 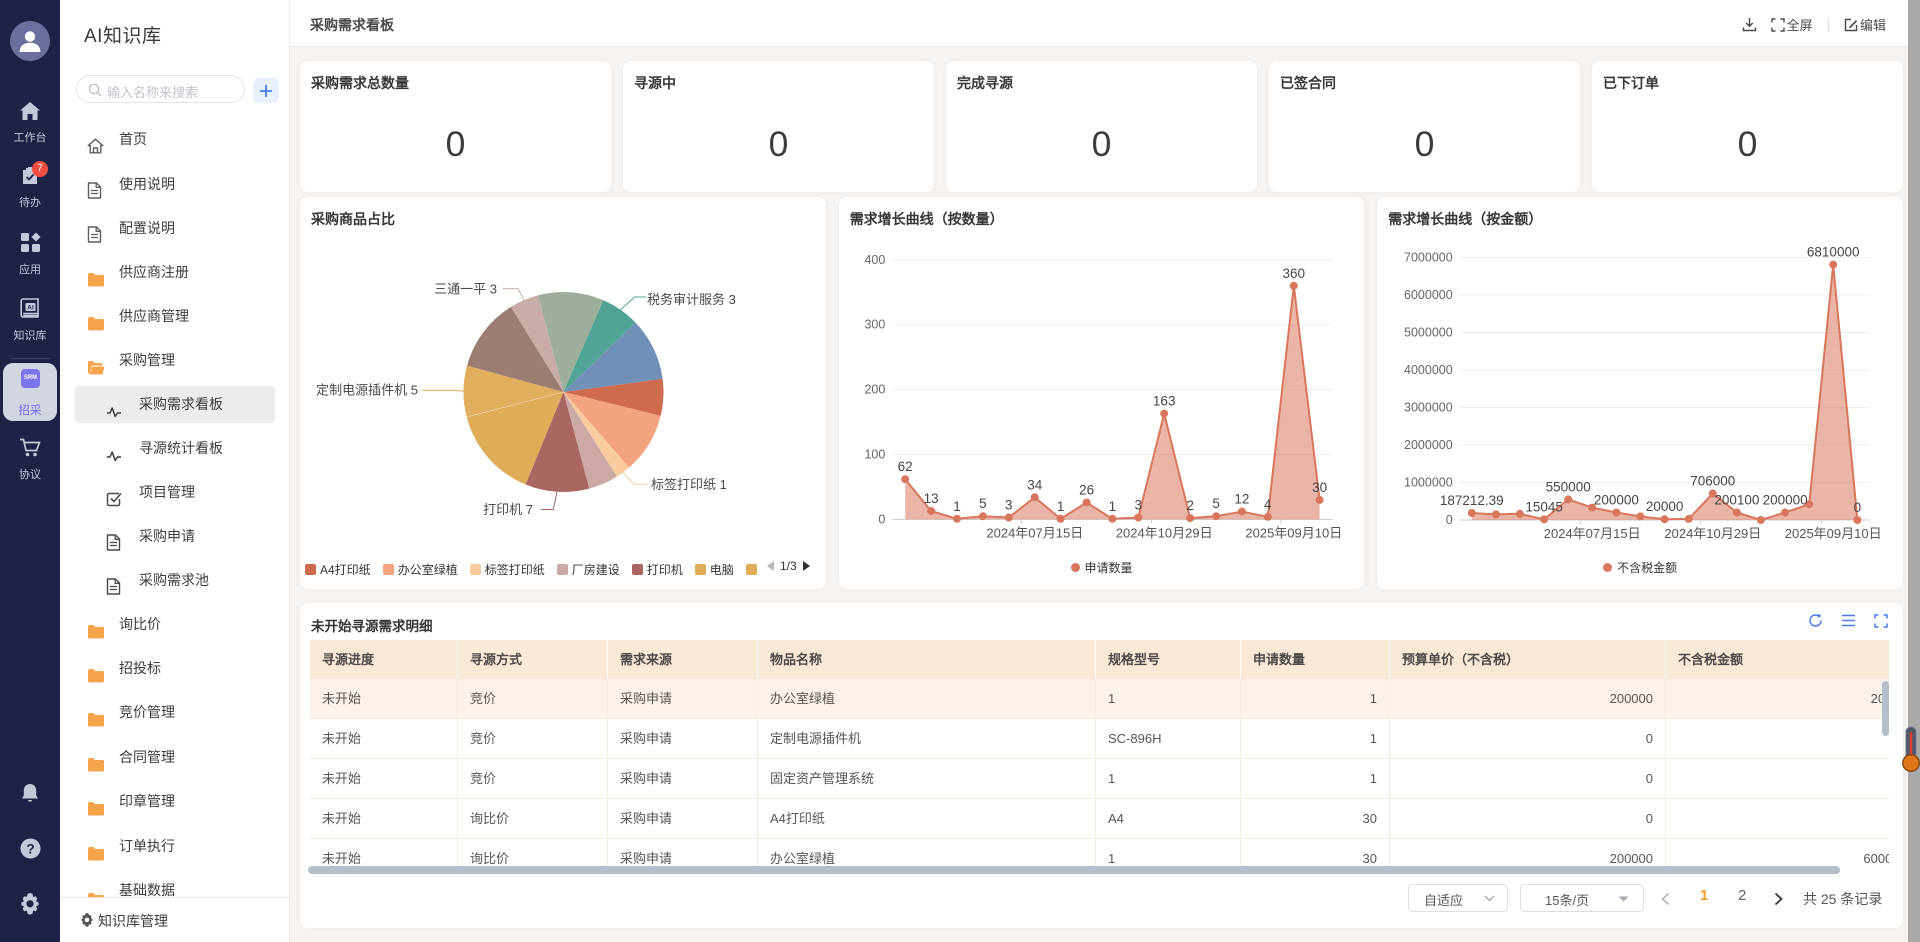 What do you see at coordinates (874, 390) in the screenshot?
I see `svg-text: 200` at bounding box center [874, 390].